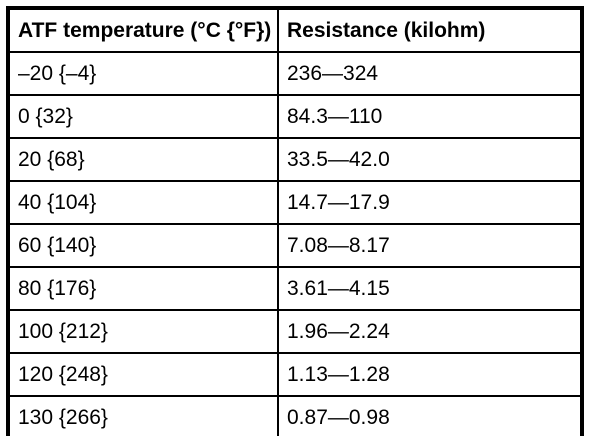  Describe the element at coordinates (430, 73) in the screenshot. I see `resistance-cell: 236—324` at that location.